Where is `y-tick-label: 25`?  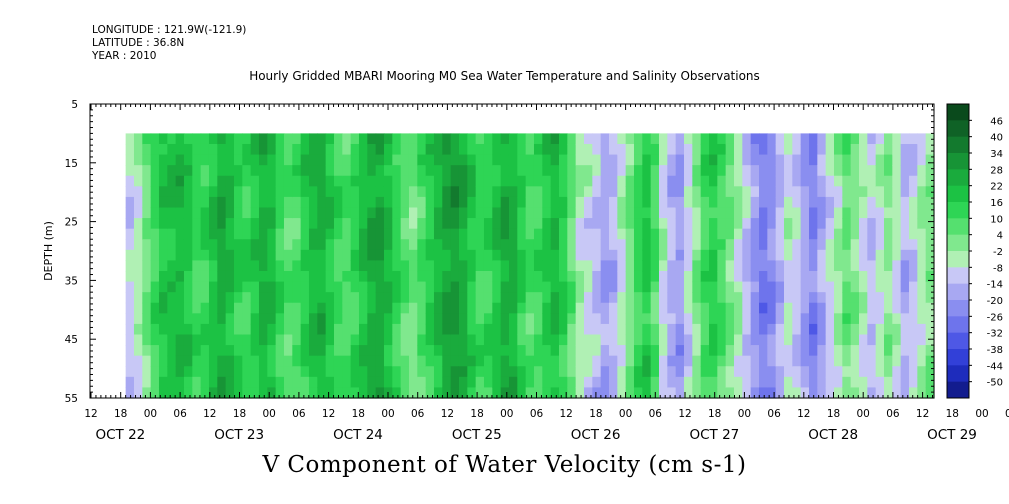 y-tick-label: 25 is located at coordinates (71, 223).